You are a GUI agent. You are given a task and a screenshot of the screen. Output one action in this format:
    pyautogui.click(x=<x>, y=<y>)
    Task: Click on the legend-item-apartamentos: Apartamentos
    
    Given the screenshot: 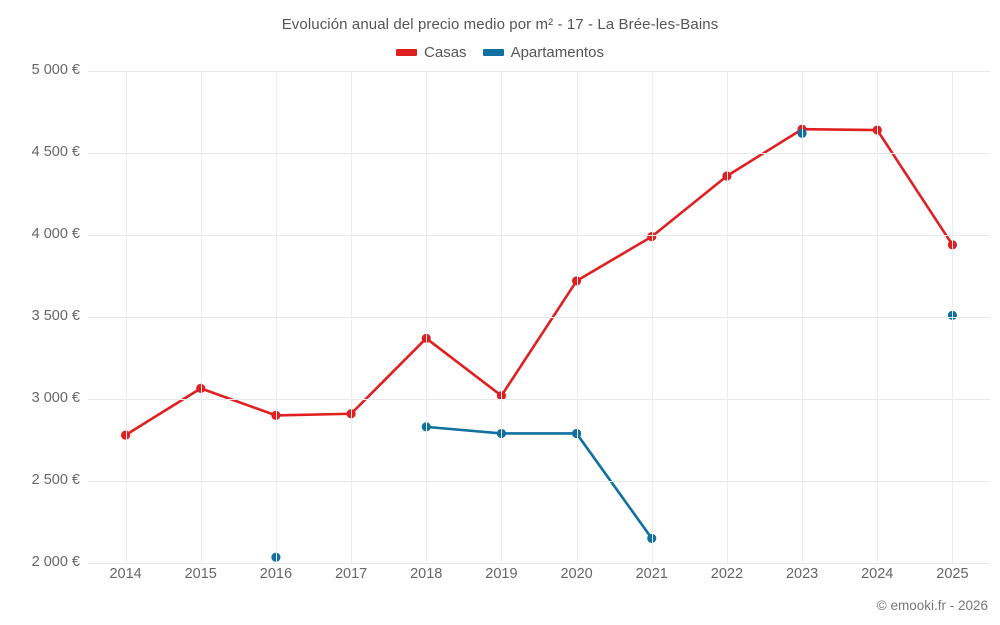 What is the action you would take?
    pyautogui.click(x=543, y=52)
    